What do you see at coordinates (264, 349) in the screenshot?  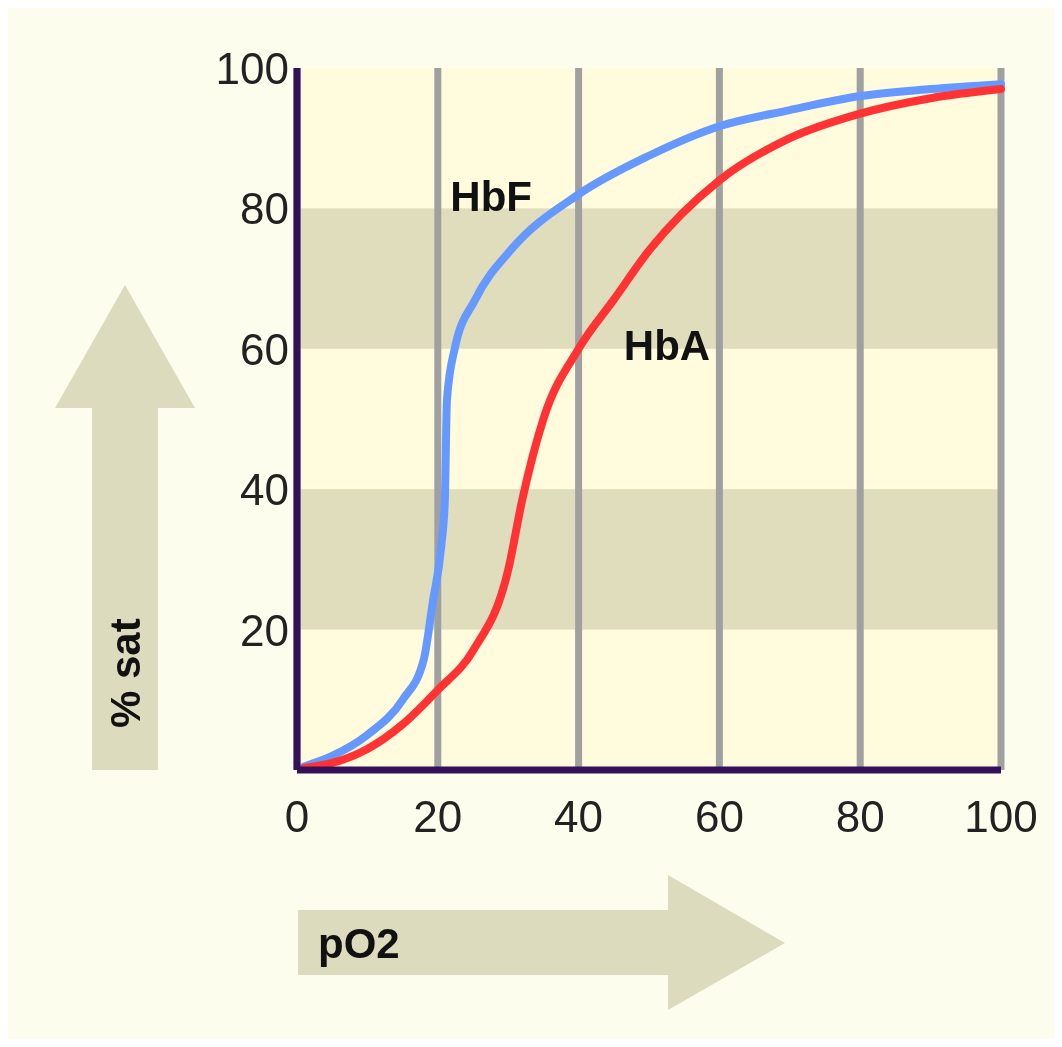 I see `y-tick-label: 60` at bounding box center [264, 349].